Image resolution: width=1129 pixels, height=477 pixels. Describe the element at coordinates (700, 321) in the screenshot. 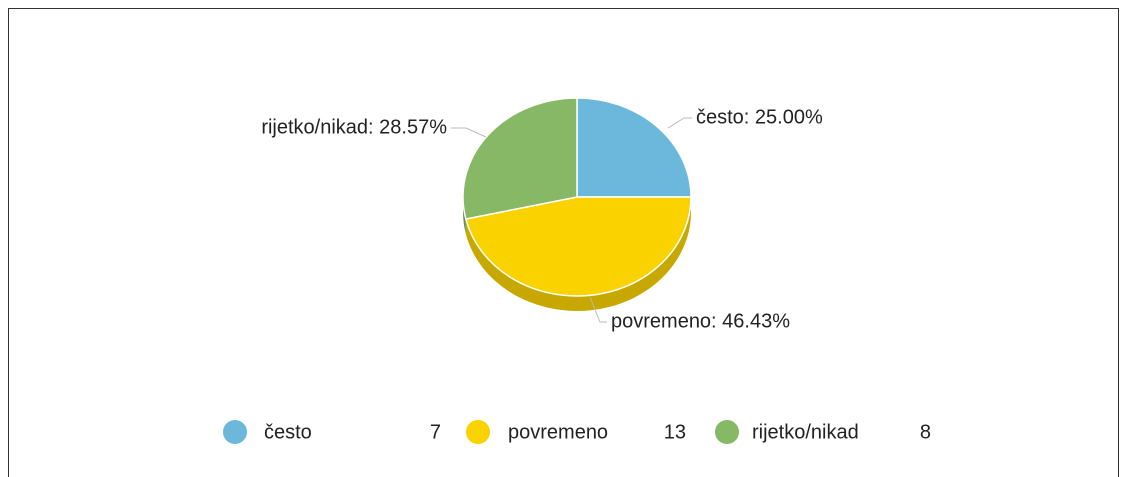

I see `slice-label: povremeno: 46.43%` at that location.